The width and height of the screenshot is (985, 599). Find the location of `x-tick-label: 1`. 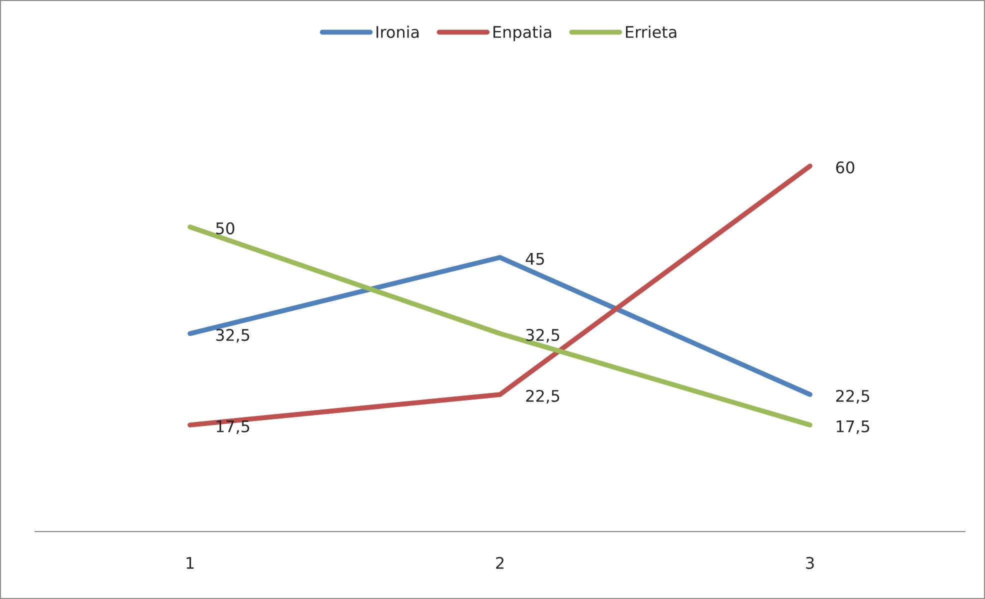

x-tick-label: 1 is located at coordinates (190, 563).